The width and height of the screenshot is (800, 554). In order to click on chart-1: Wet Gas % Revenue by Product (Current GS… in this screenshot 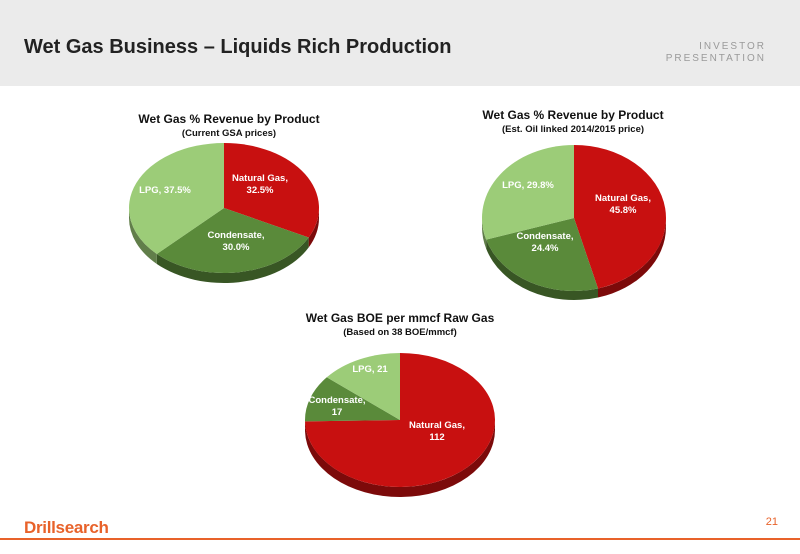, I will do `click(224, 197)`.